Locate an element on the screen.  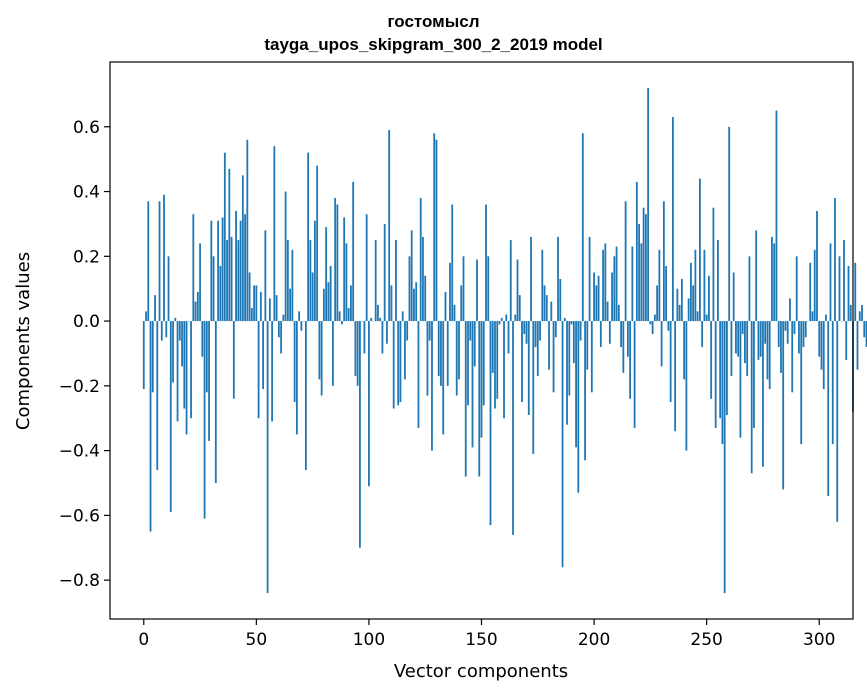
chart-title: гостомысл is located at coordinates (433, 21).